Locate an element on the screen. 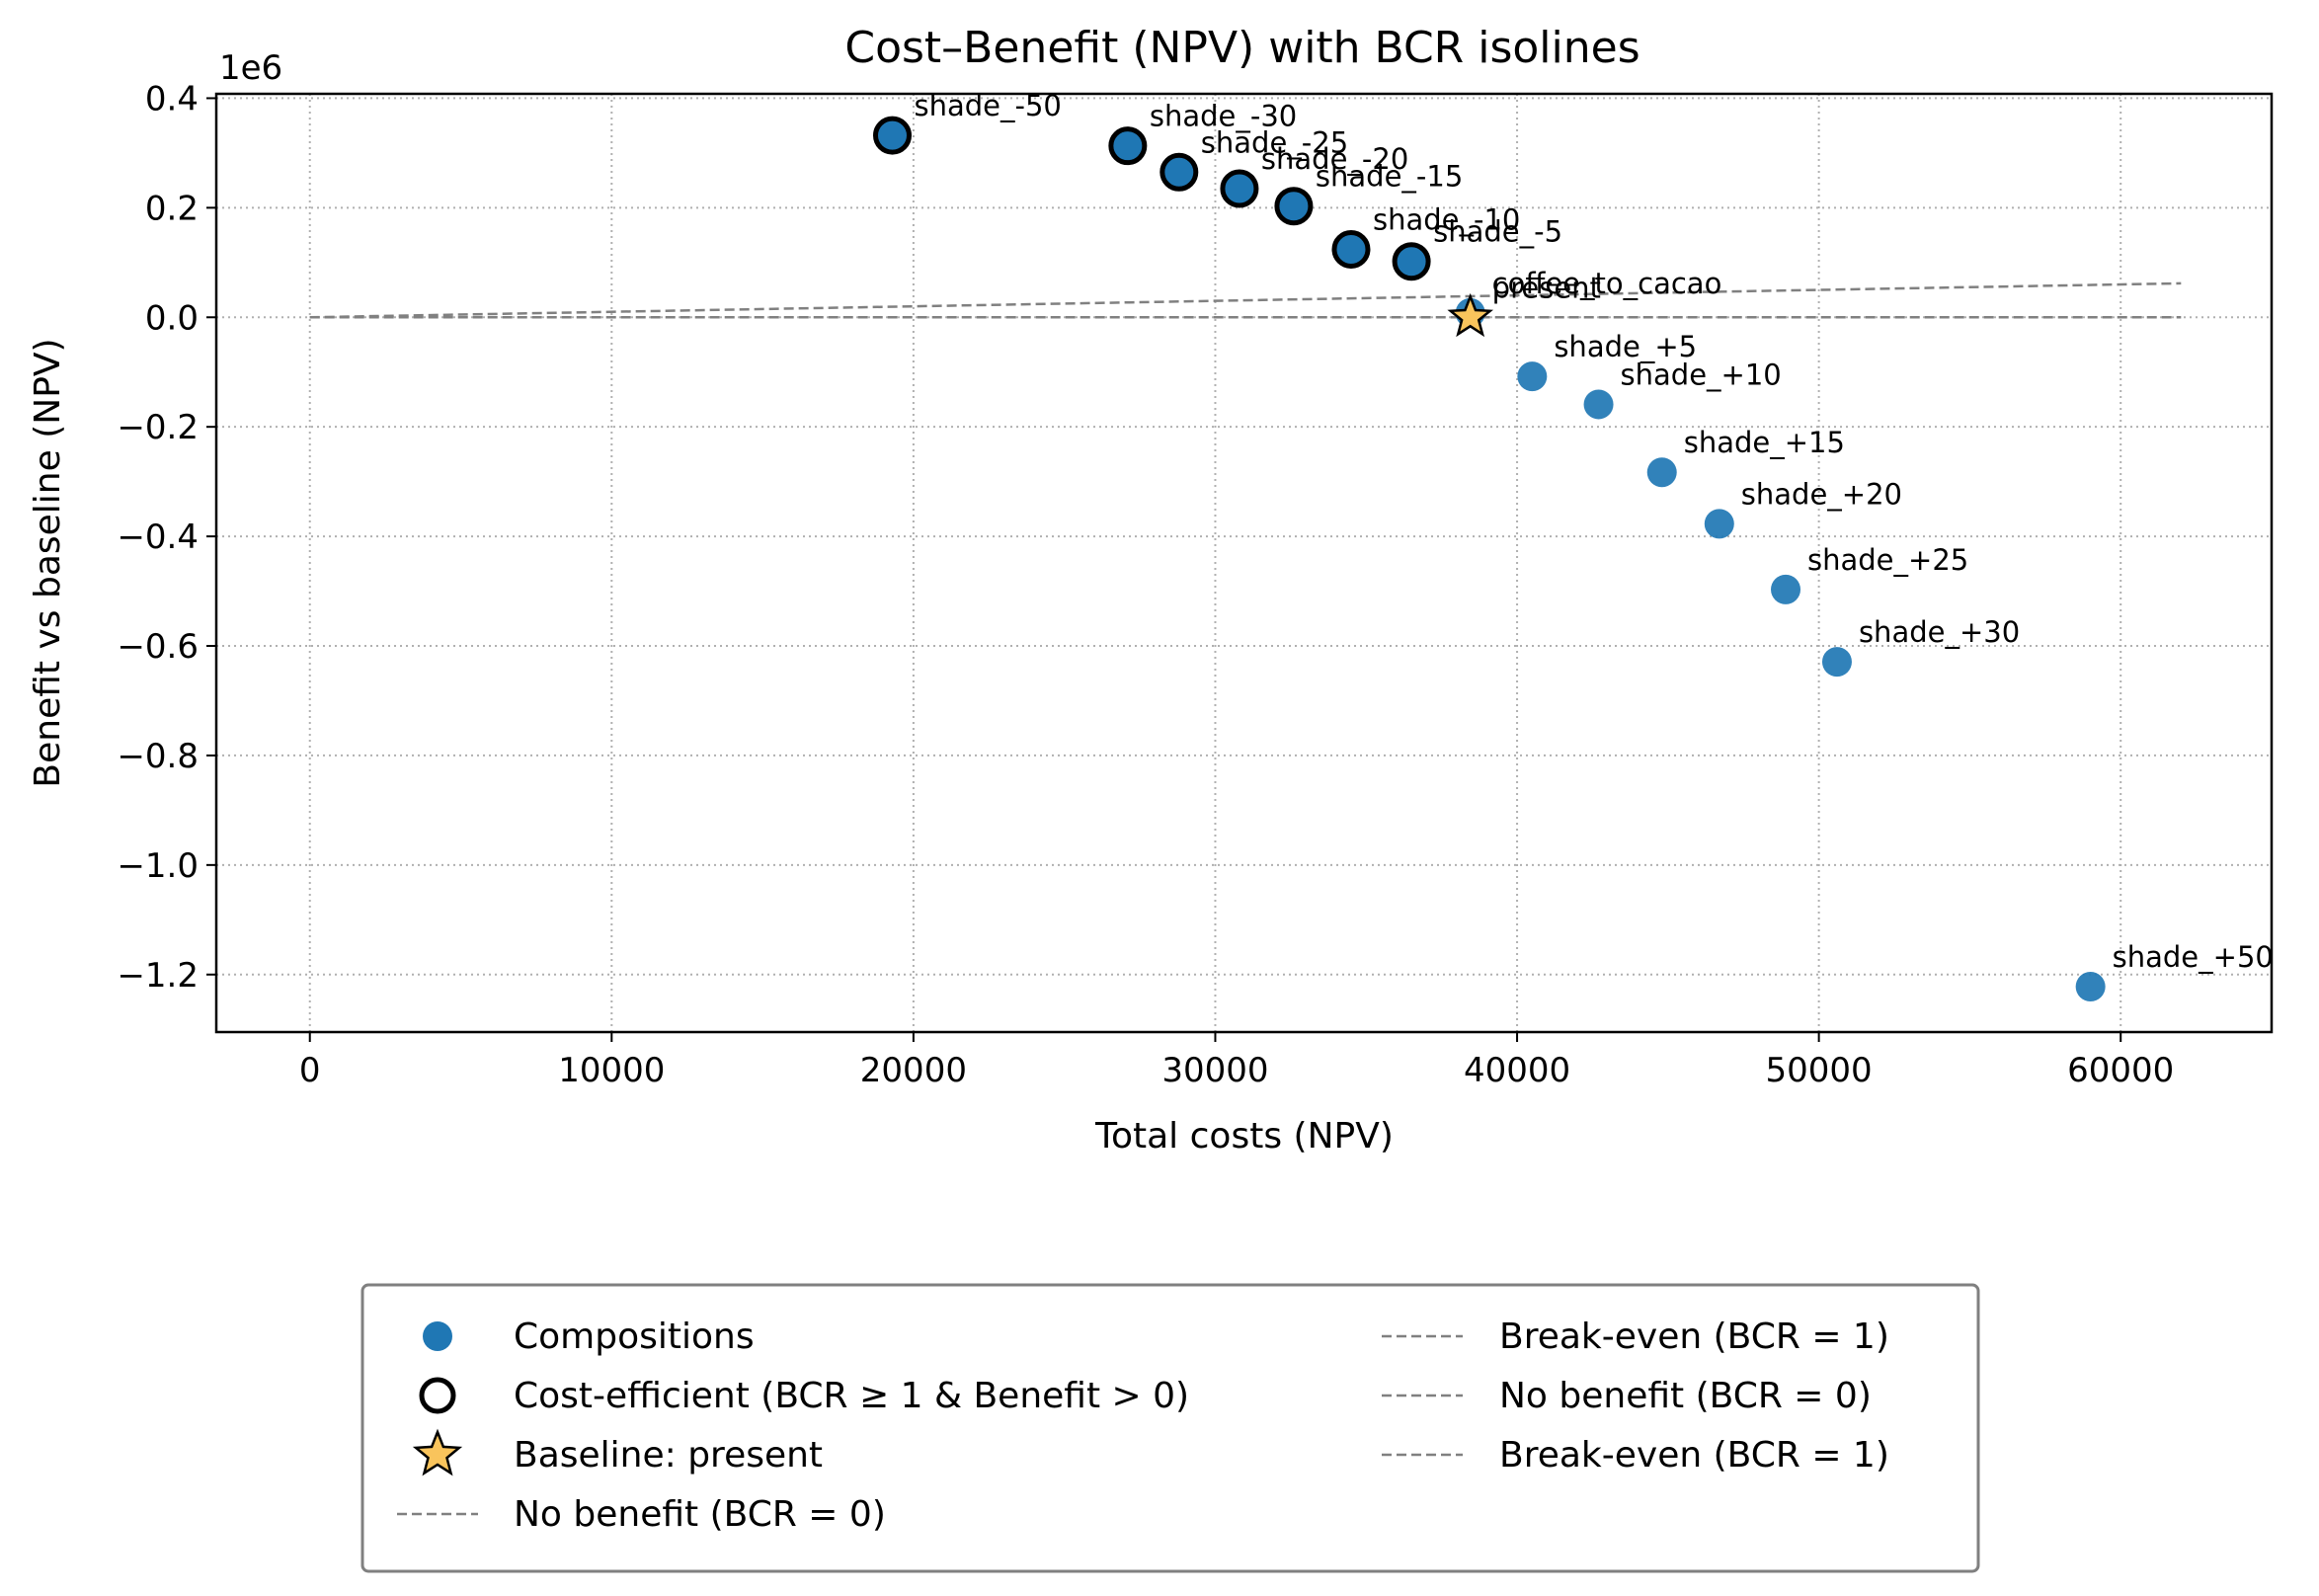 This screenshot has height=1596, width=2319. legend-marker-star is located at coordinates (438, 1452).